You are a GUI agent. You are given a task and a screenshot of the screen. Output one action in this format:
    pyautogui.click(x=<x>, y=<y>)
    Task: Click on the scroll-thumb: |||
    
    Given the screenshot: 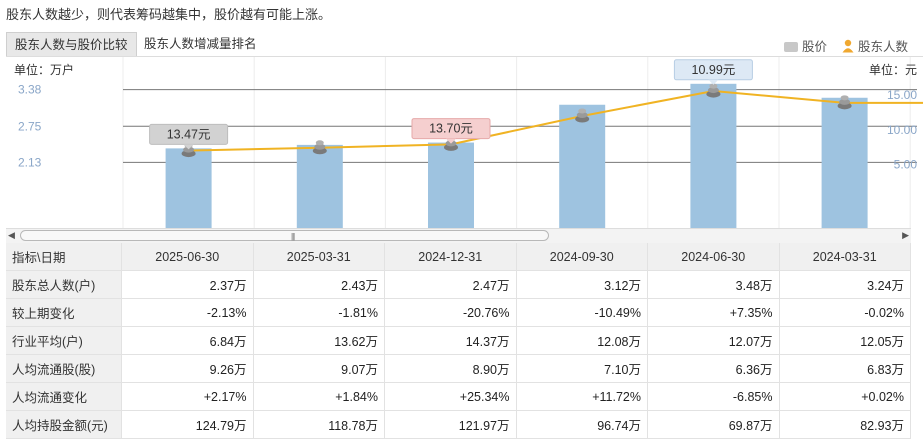 What is the action you would take?
    pyautogui.click(x=284, y=235)
    